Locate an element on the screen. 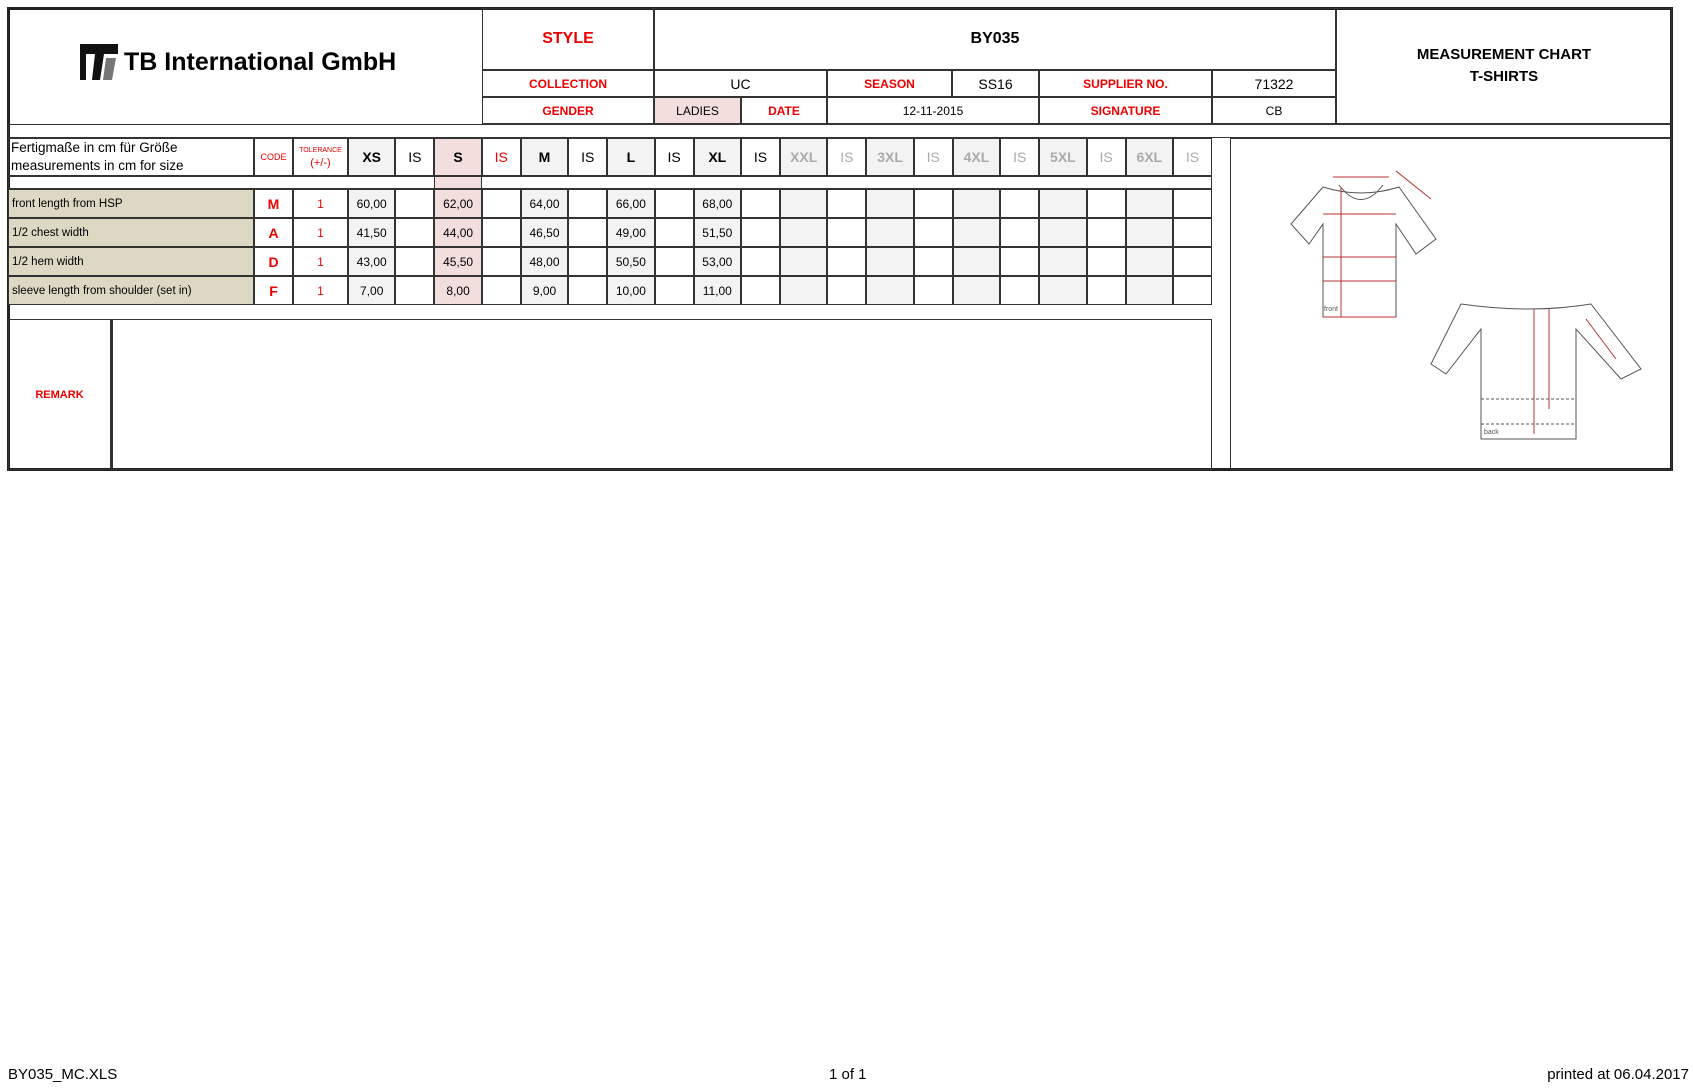 The width and height of the screenshot is (1693, 1089). code-header: CODE is located at coordinates (273, 157).